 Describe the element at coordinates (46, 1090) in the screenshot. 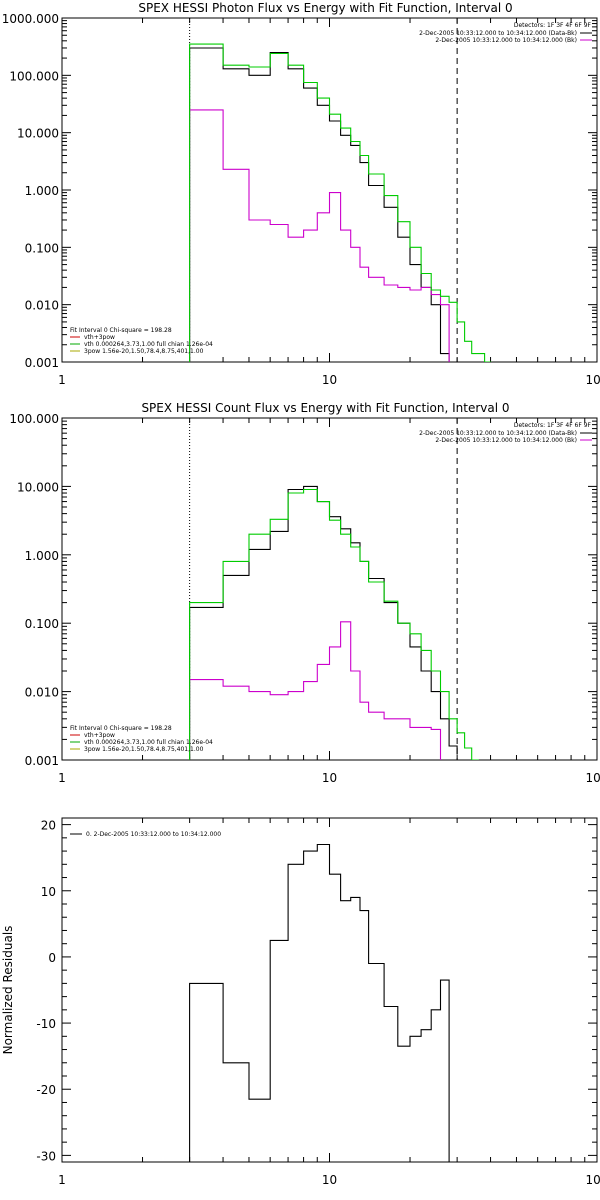

I see `y-tick-label: -20` at that location.